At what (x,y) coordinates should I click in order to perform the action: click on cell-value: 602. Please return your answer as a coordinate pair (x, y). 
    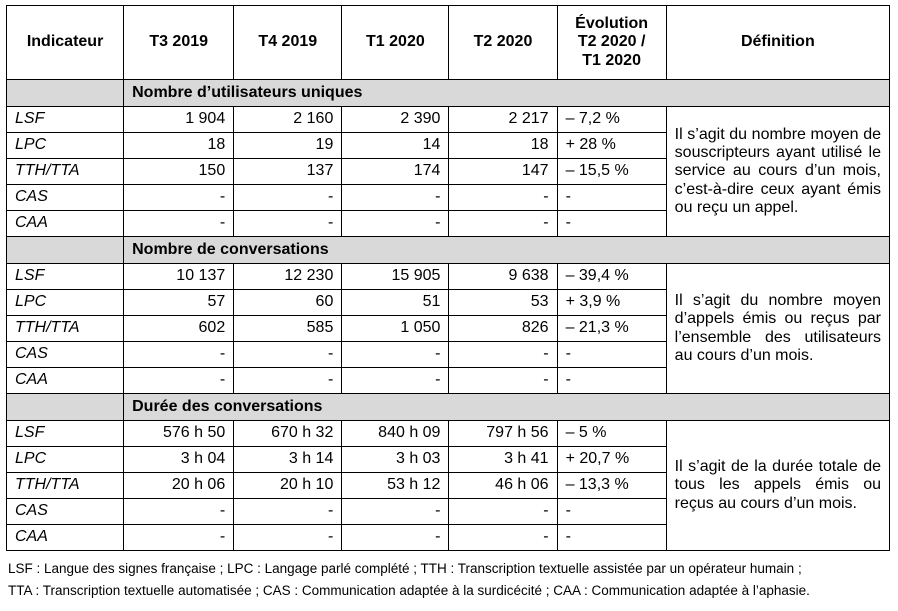
    Looking at the image, I should click on (179, 328).